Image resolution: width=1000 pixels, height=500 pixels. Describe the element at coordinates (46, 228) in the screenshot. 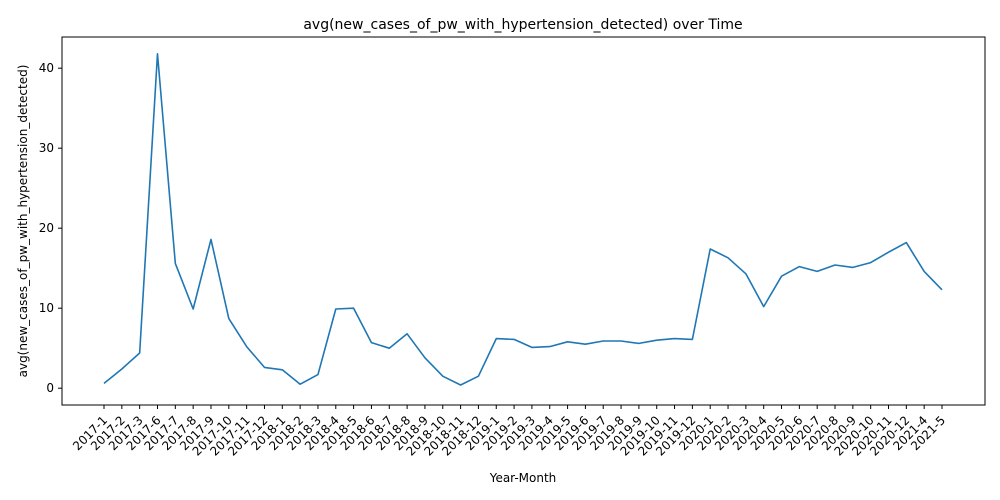

I see `y-tick-label: 20` at that location.